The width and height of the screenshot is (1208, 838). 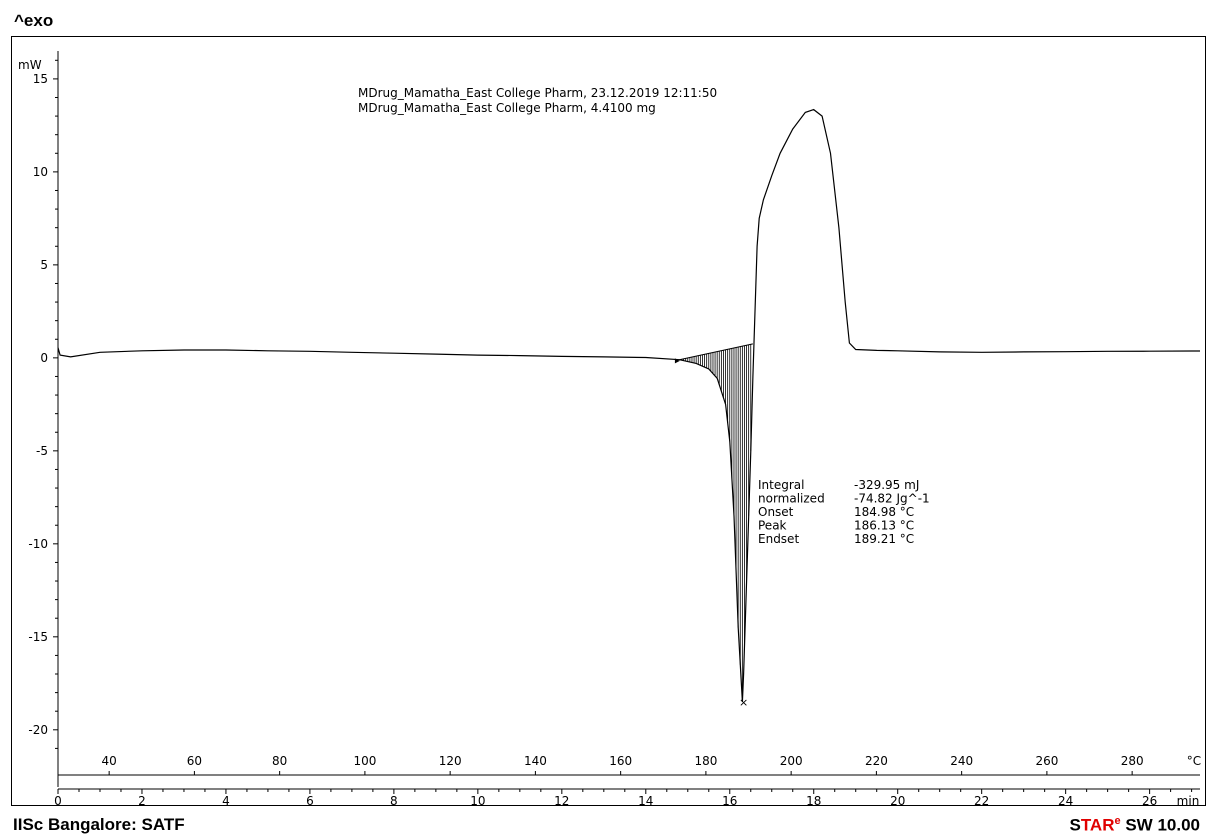 What do you see at coordinates (279, 761) in the screenshot?
I see `temperature-tick-label: 80` at bounding box center [279, 761].